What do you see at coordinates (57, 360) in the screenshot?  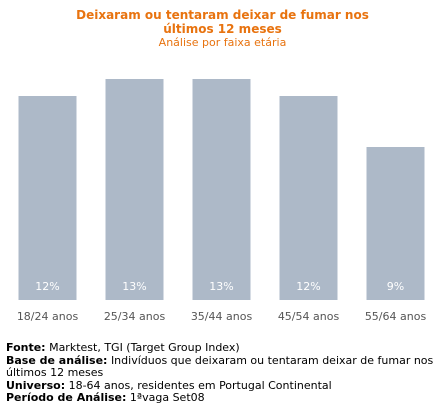 I see `footer-base-label: Base de análise:` at bounding box center [57, 360].